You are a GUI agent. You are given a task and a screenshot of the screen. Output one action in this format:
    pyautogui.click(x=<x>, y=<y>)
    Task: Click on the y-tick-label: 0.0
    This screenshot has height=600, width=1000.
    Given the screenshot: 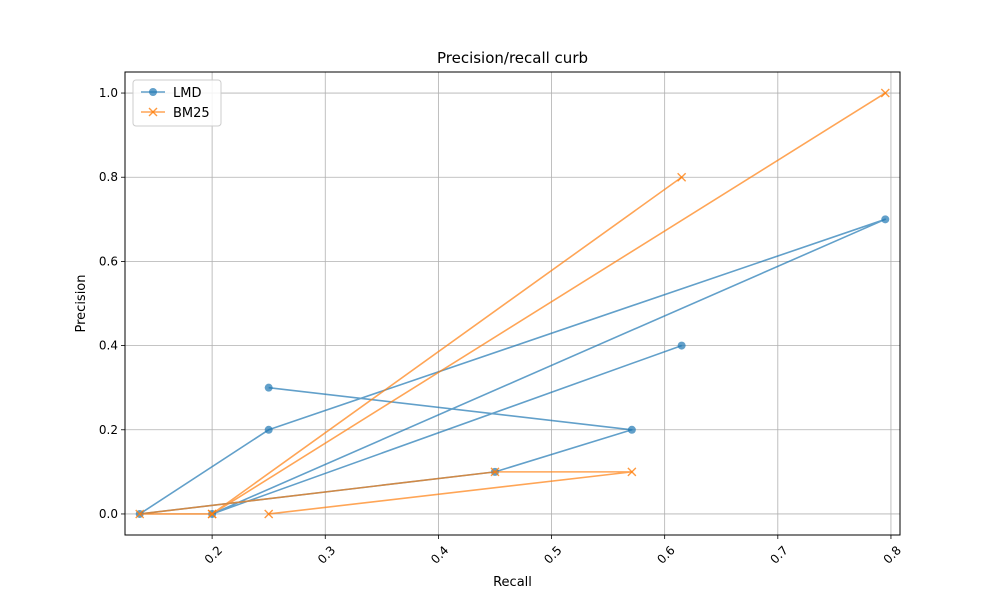 What is the action you would take?
    pyautogui.click(x=108, y=514)
    